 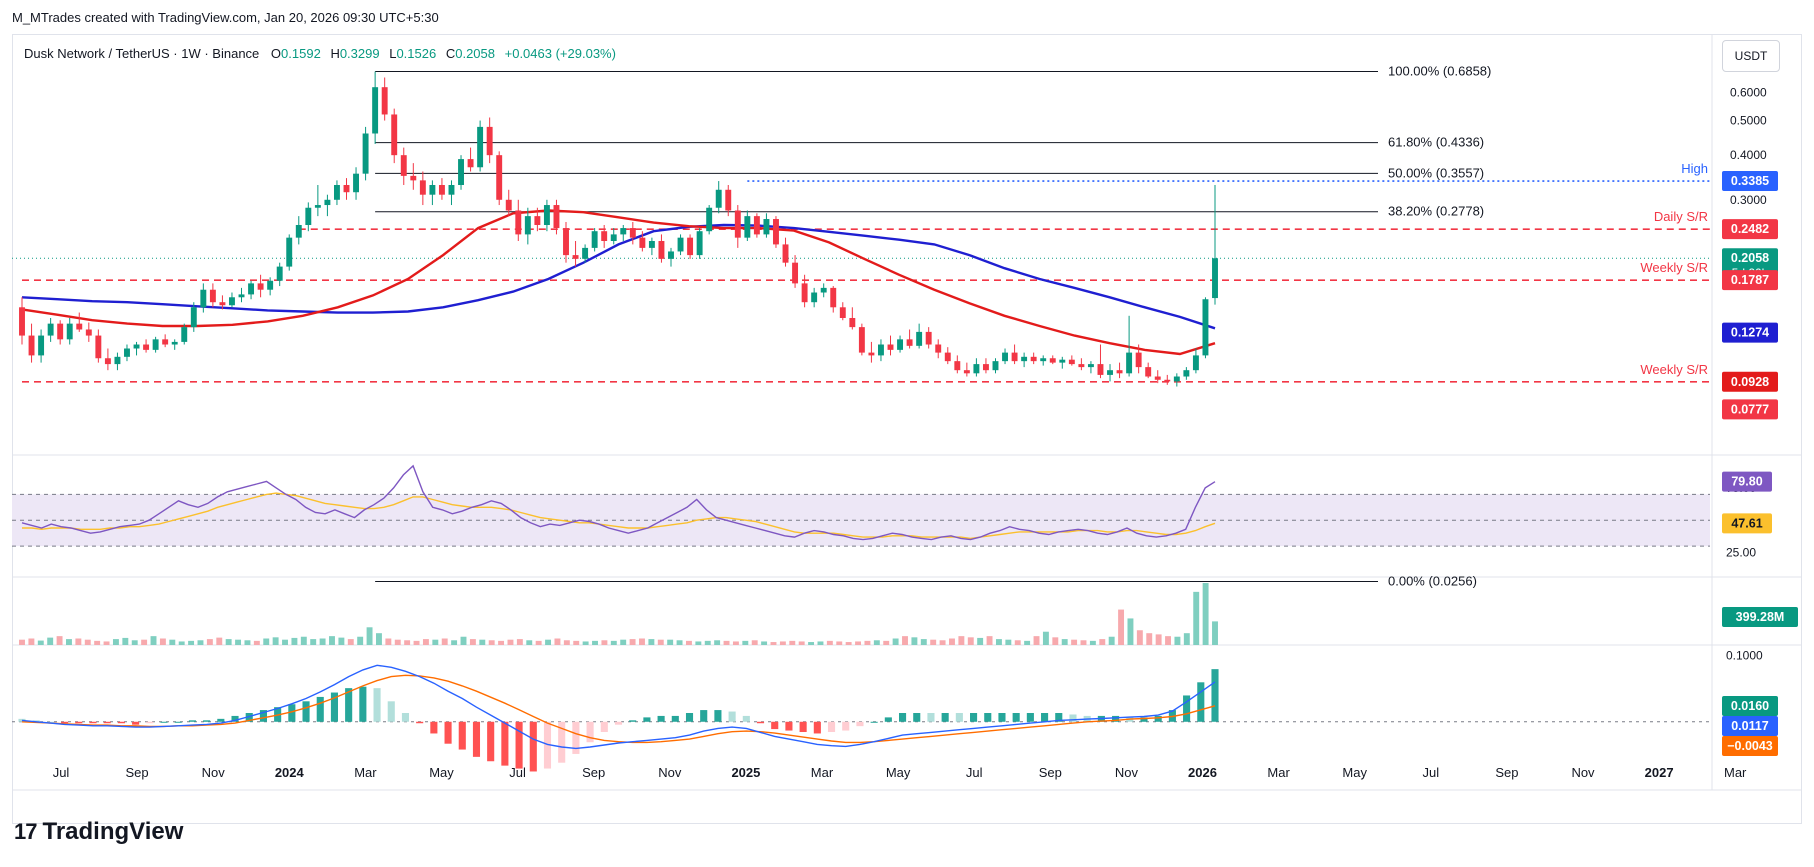 What do you see at coordinates (98, 832) in the screenshot?
I see `tradingview-logo: 17 TradingView` at bounding box center [98, 832].